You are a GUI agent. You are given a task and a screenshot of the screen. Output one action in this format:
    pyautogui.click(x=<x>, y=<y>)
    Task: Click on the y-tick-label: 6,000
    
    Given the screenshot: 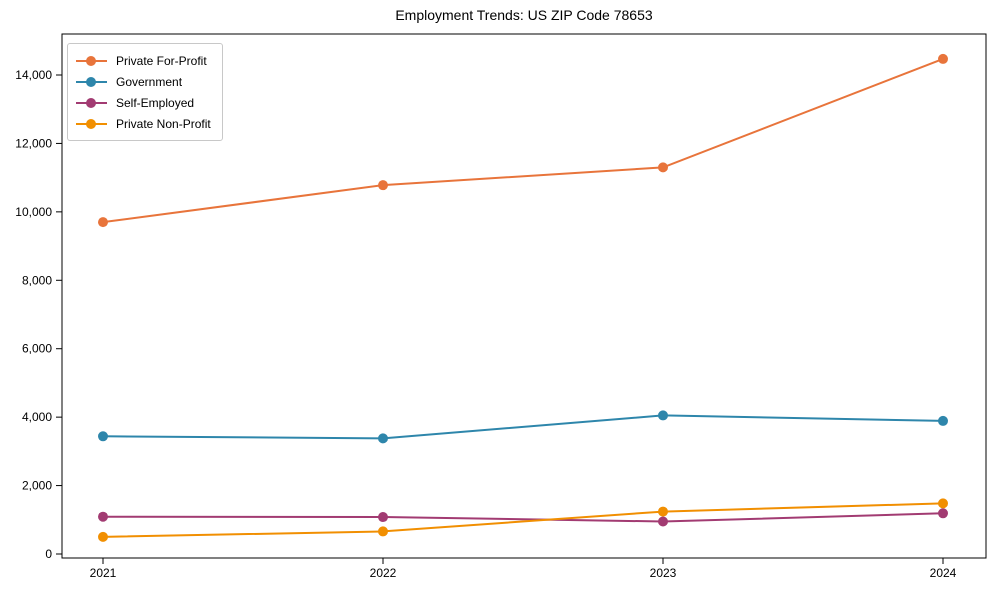 What is the action you would take?
    pyautogui.click(x=37, y=349)
    